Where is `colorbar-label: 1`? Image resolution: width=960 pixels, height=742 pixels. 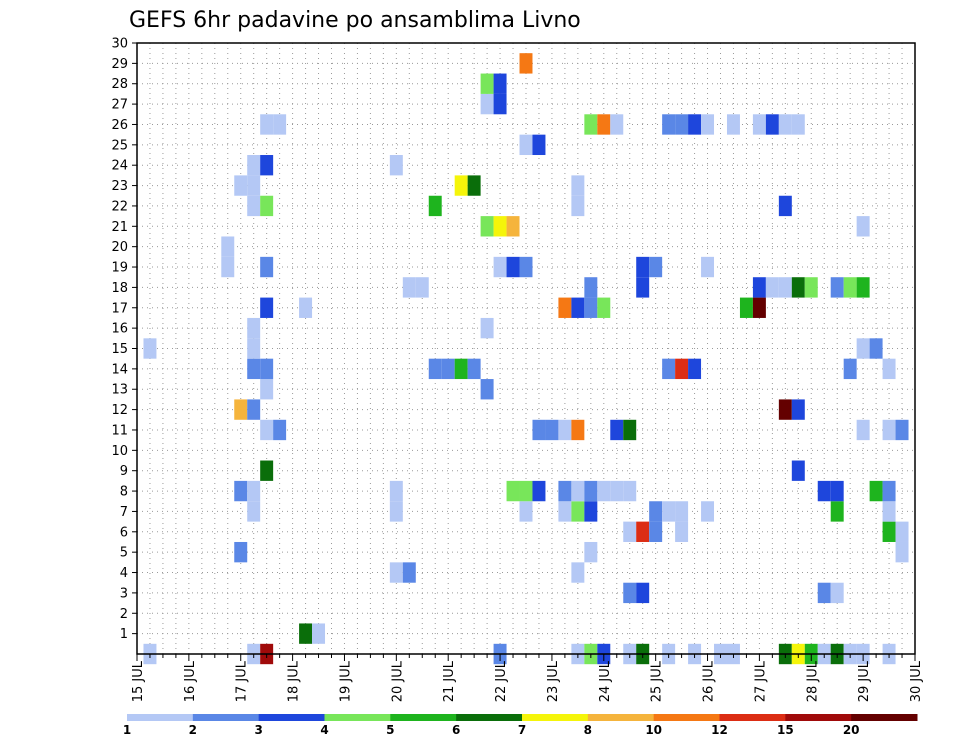
colorbar-label: 1 is located at coordinates (127, 730).